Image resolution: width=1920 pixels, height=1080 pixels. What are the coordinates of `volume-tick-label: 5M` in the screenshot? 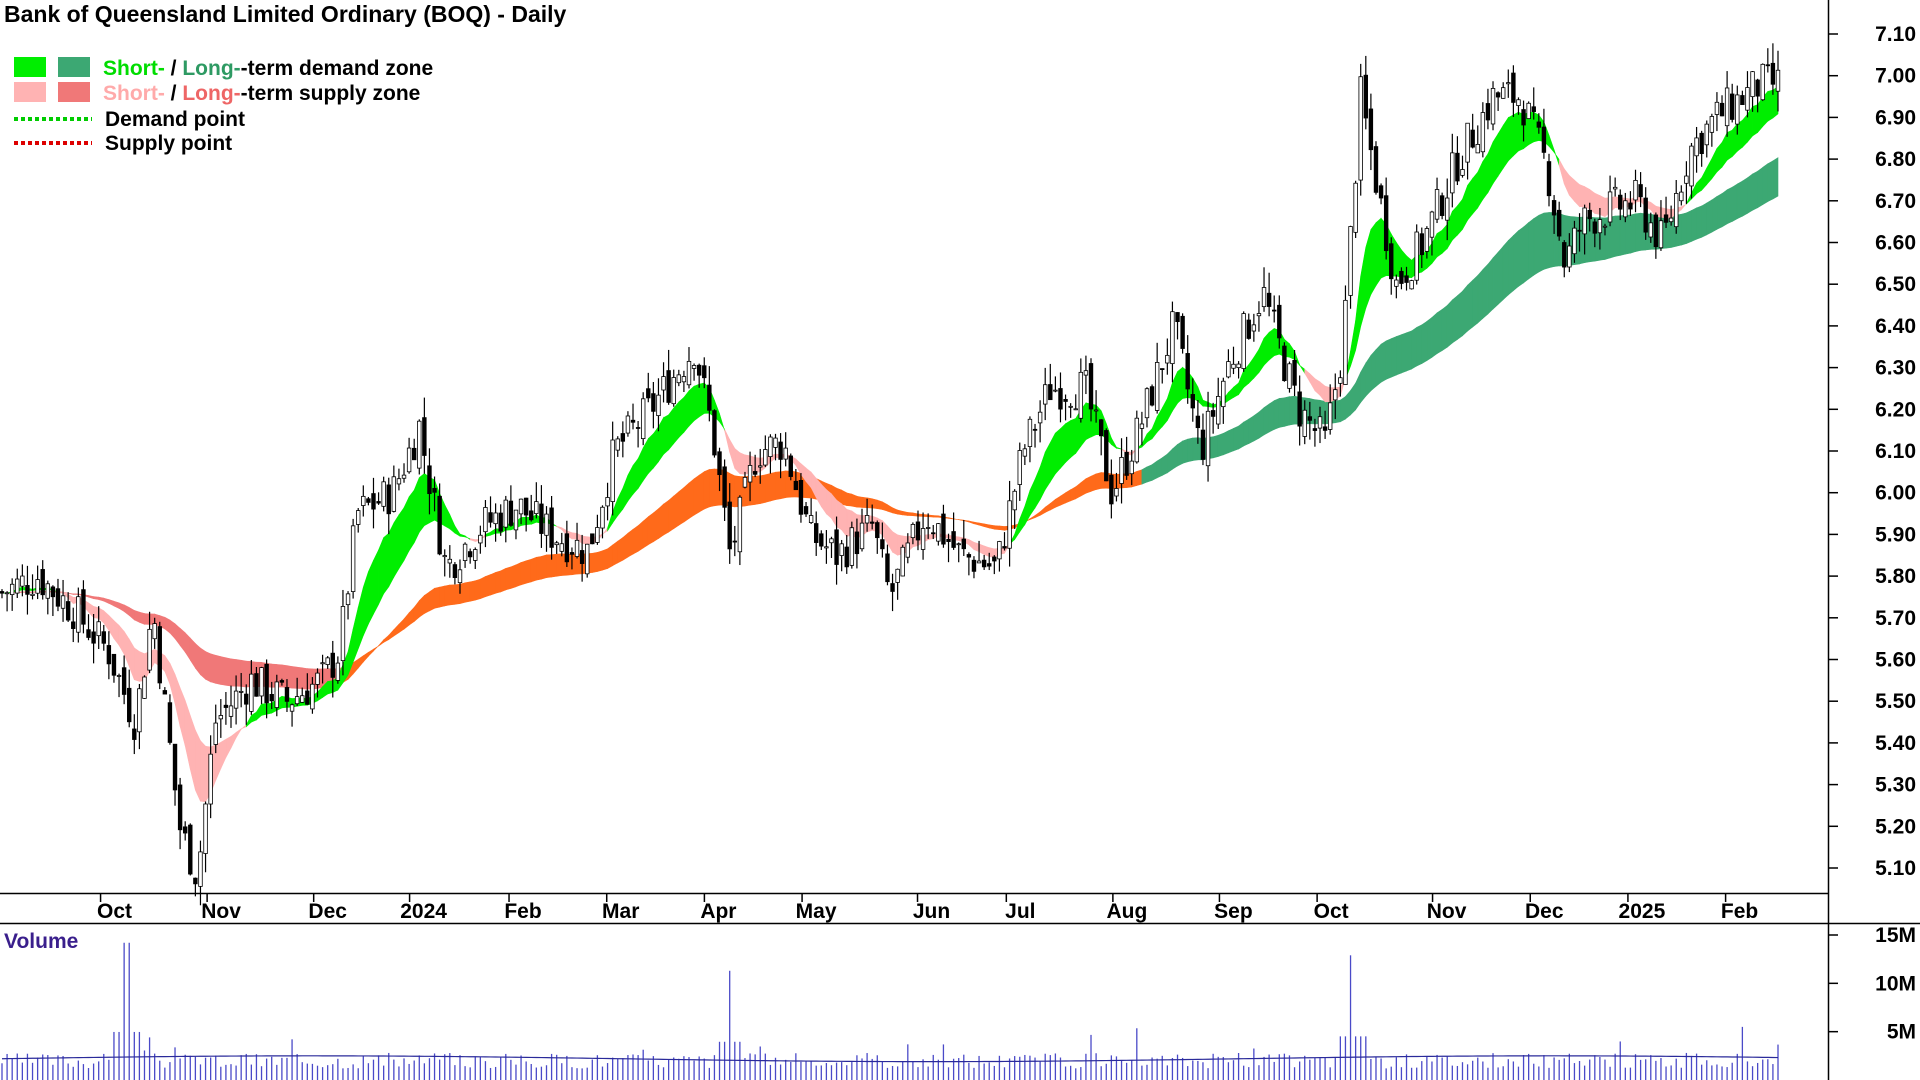 It's located at (1901, 1032).